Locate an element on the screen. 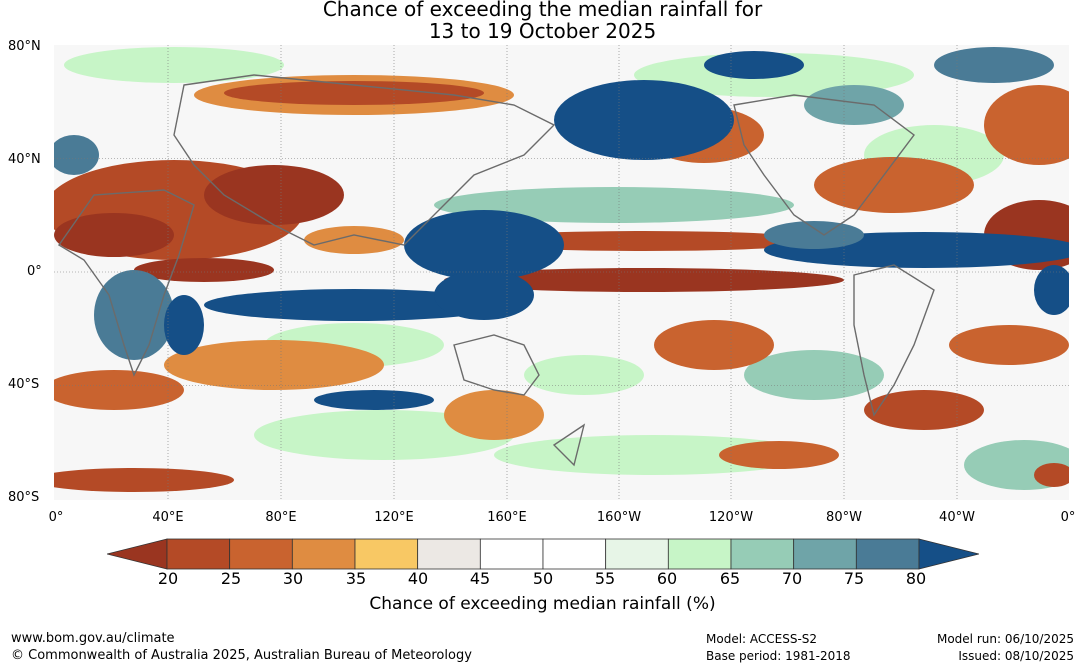  lon-label-80e: 80°E is located at coordinates (281, 517).